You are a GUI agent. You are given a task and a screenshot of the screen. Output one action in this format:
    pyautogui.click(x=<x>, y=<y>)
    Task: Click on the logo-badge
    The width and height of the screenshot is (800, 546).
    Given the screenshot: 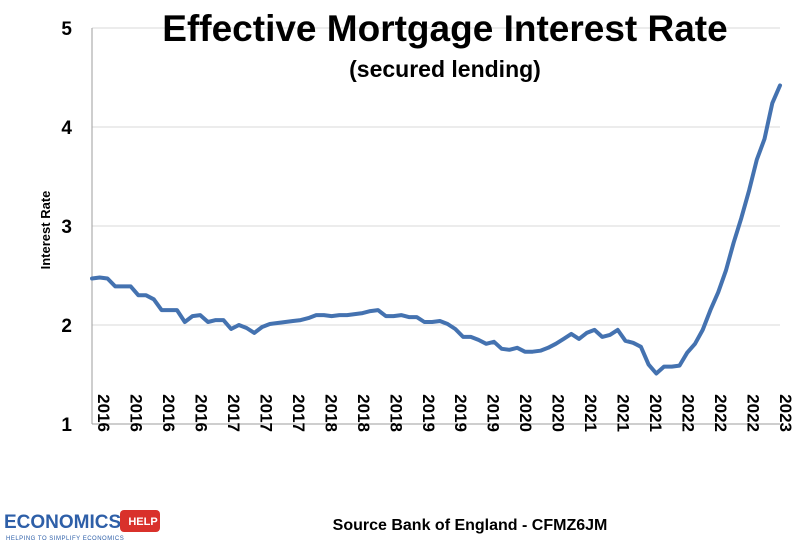 What is the action you would take?
    pyautogui.click(x=140, y=521)
    